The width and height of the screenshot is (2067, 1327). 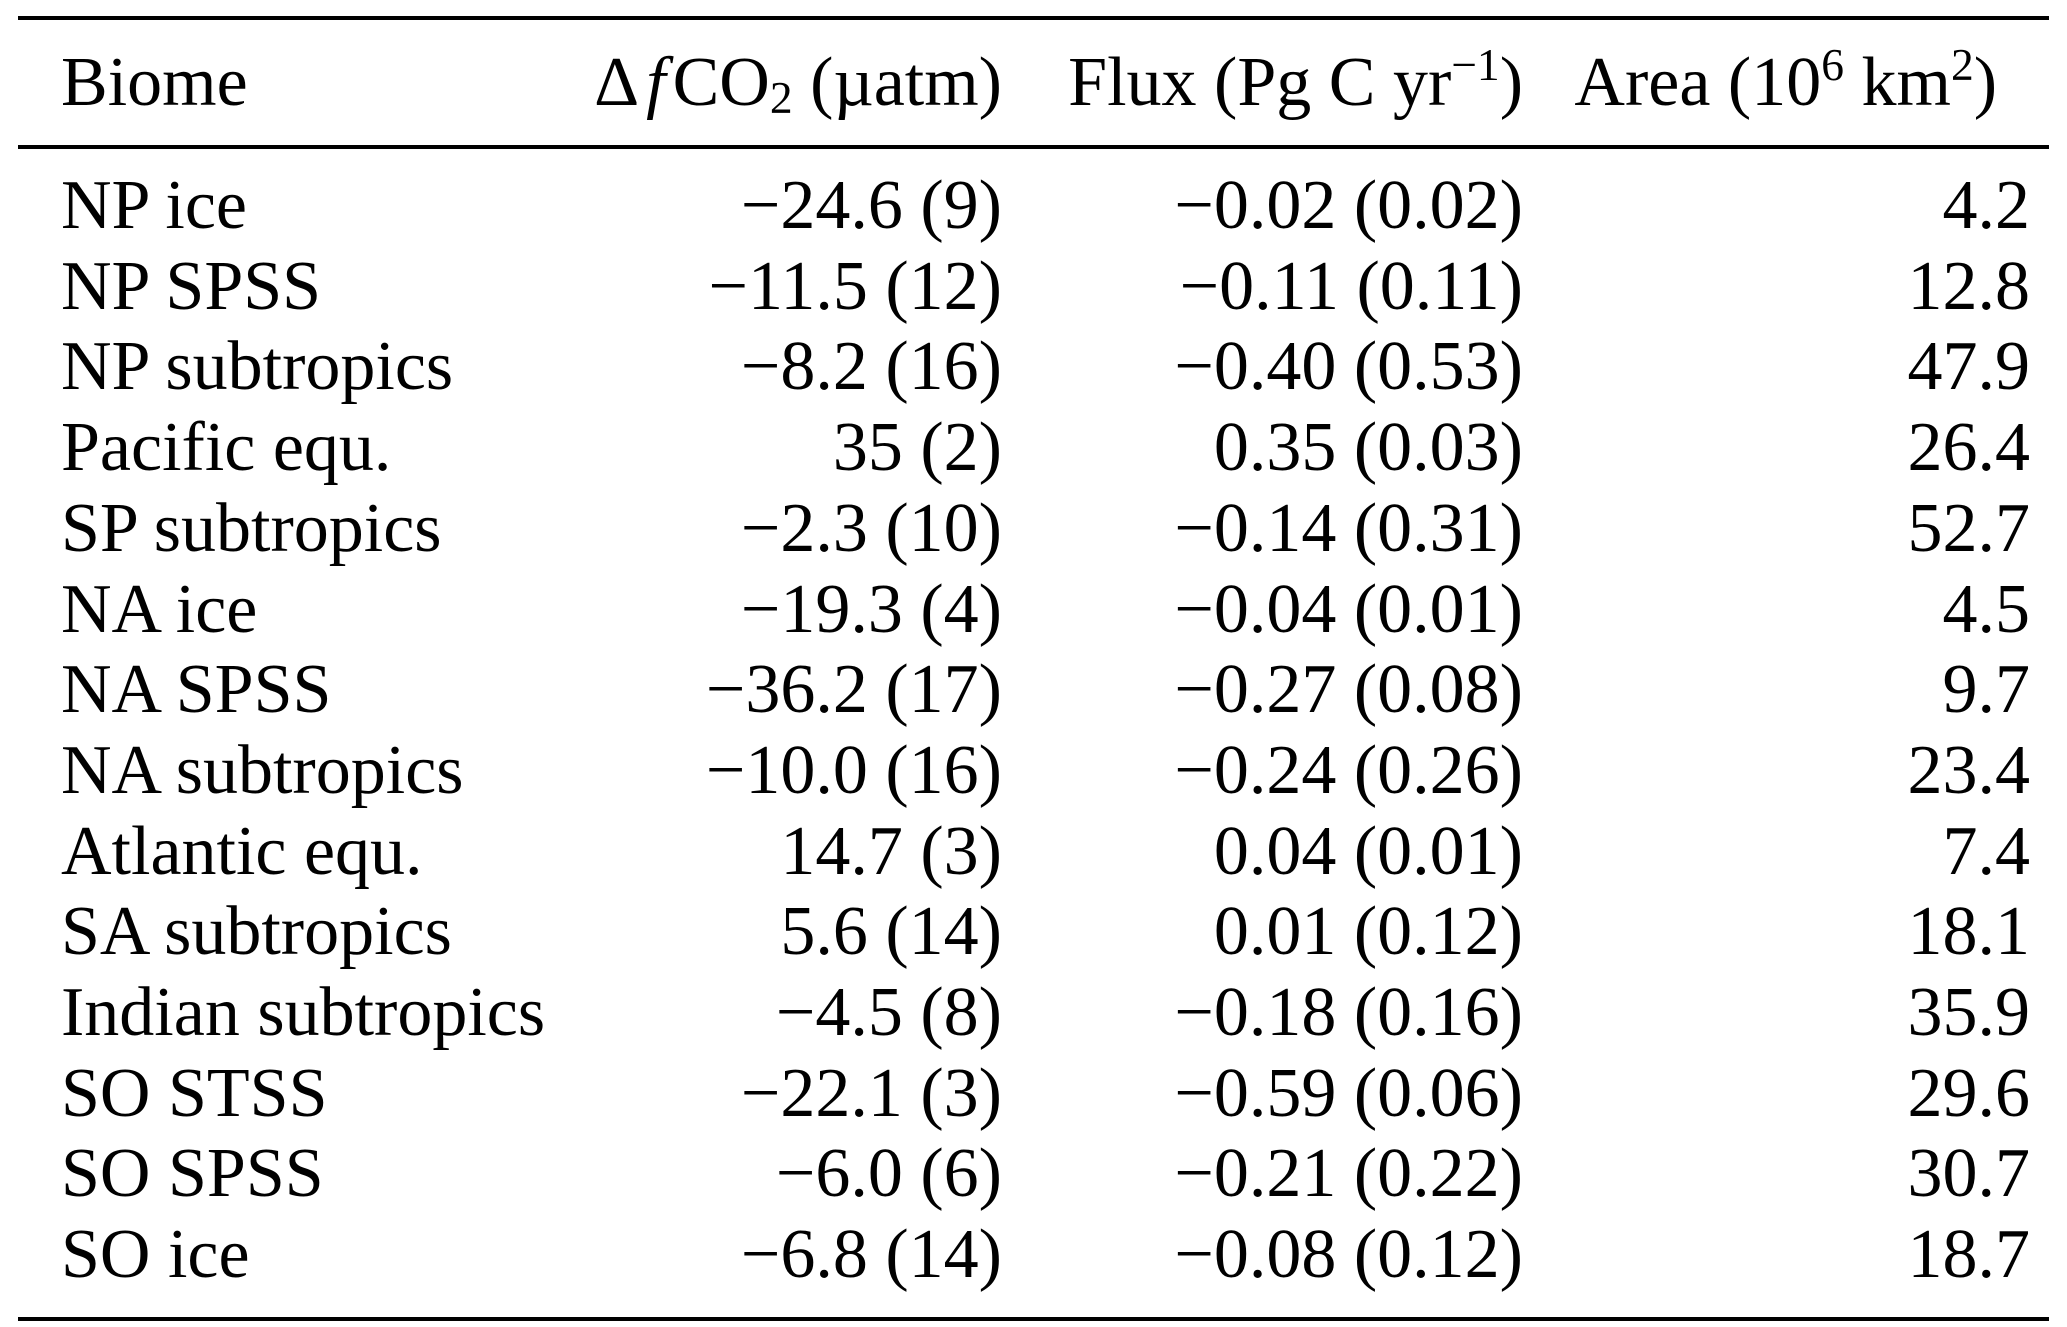 What do you see at coordinates (781, 97) in the screenshot?
I see `co2-subscript: 2` at bounding box center [781, 97].